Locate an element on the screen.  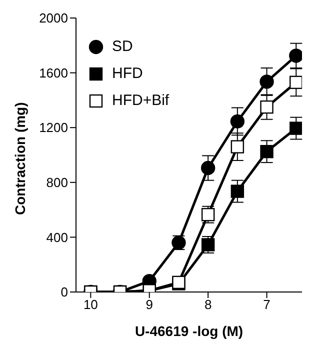
legend-label: HFD is located at coordinates (127, 73).